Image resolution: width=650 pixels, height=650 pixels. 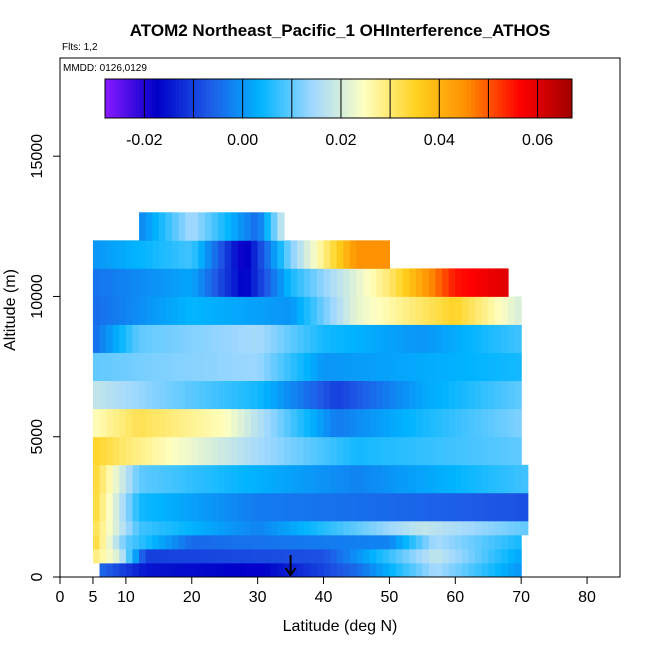 What do you see at coordinates (126, 597) in the screenshot?
I see `x-tick-label: 10` at bounding box center [126, 597].